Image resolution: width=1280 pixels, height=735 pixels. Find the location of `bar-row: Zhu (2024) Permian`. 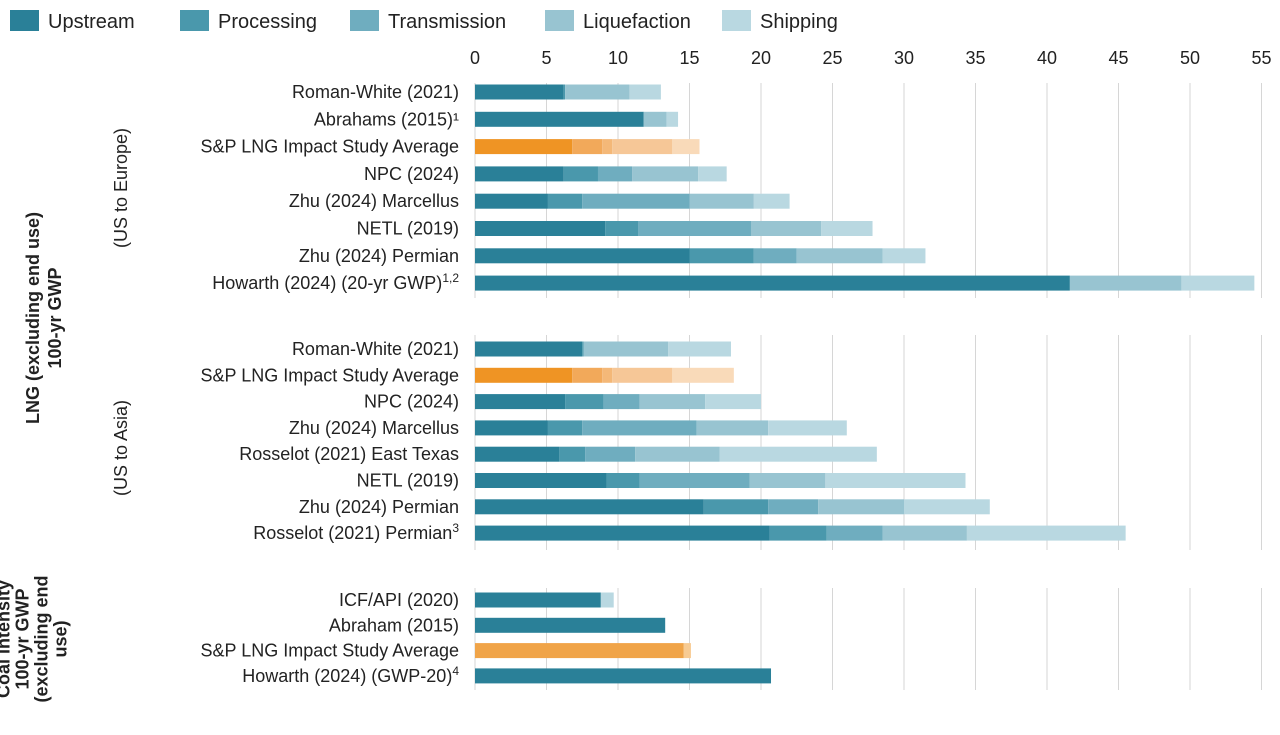

bar-row: Zhu (2024) Permian is located at coordinates (644, 507).